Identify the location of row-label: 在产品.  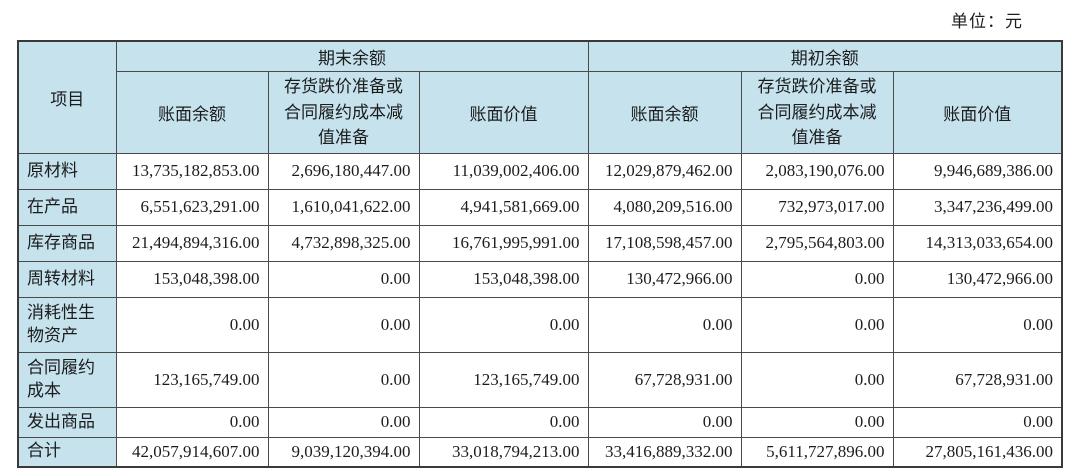
(67, 207).